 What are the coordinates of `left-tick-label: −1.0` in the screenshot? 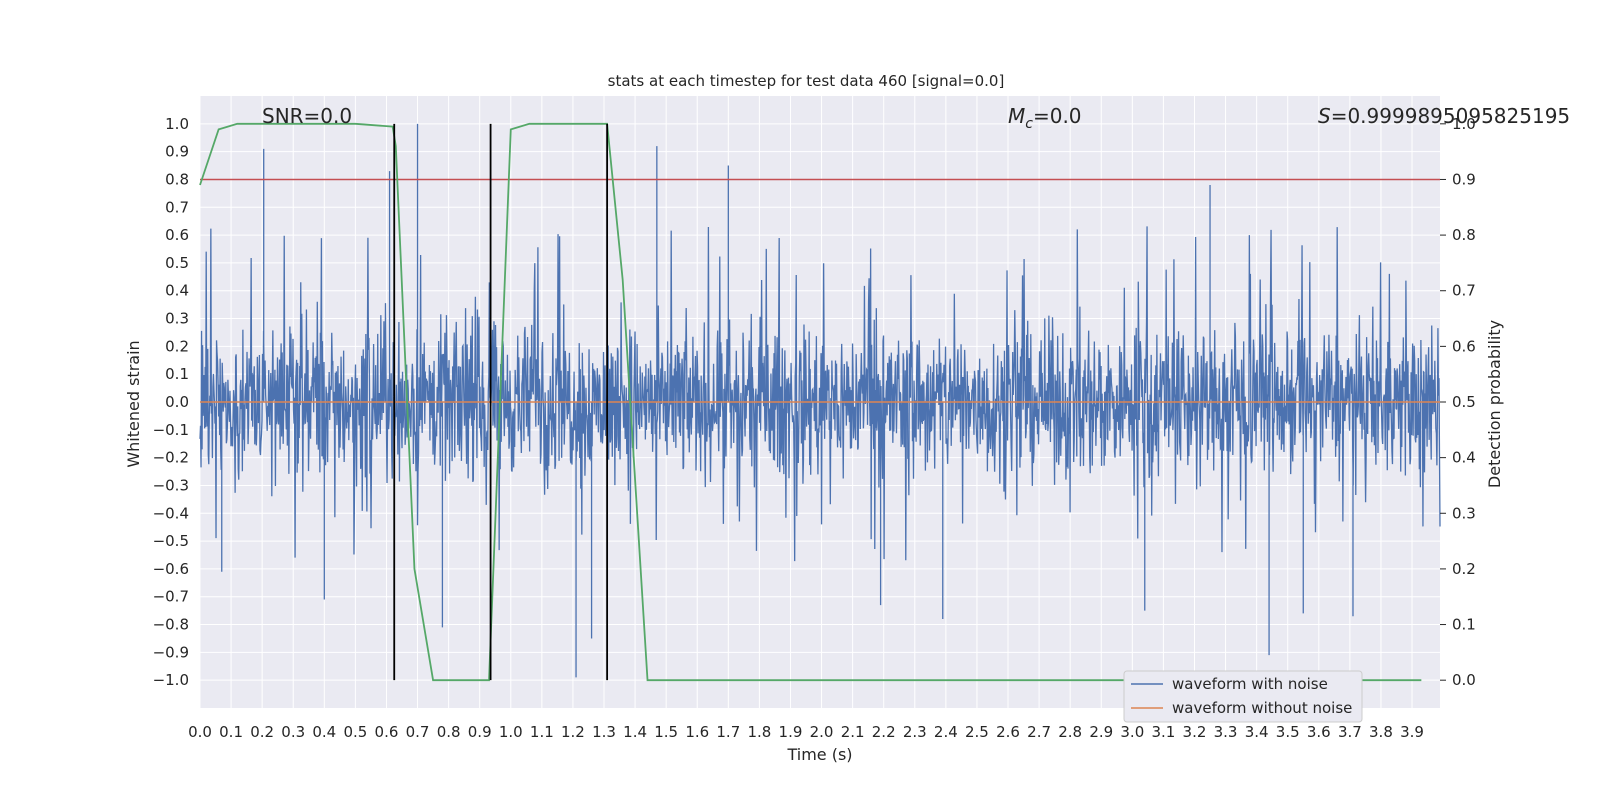 It's located at (171, 680).